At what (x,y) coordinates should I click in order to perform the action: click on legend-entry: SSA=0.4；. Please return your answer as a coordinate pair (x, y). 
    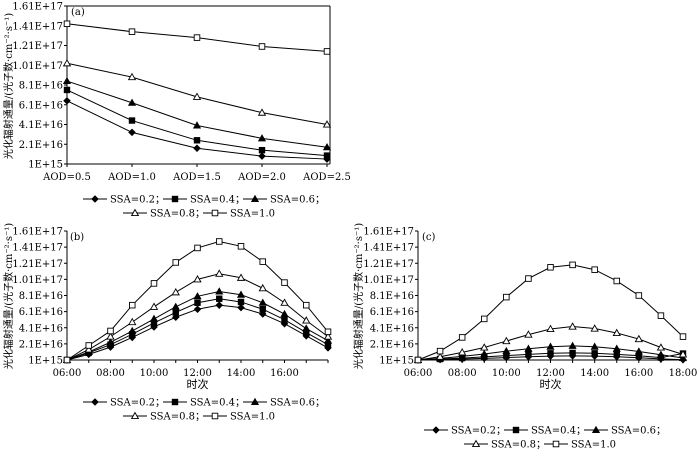
    Looking at the image, I should click on (204, 403).